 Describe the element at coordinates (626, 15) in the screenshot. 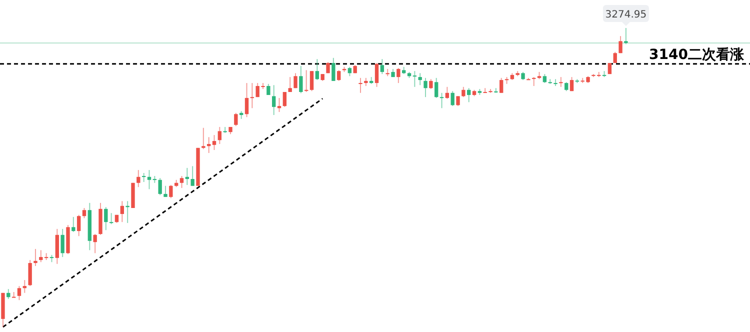

I see `annotation: 3274.95` at that location.